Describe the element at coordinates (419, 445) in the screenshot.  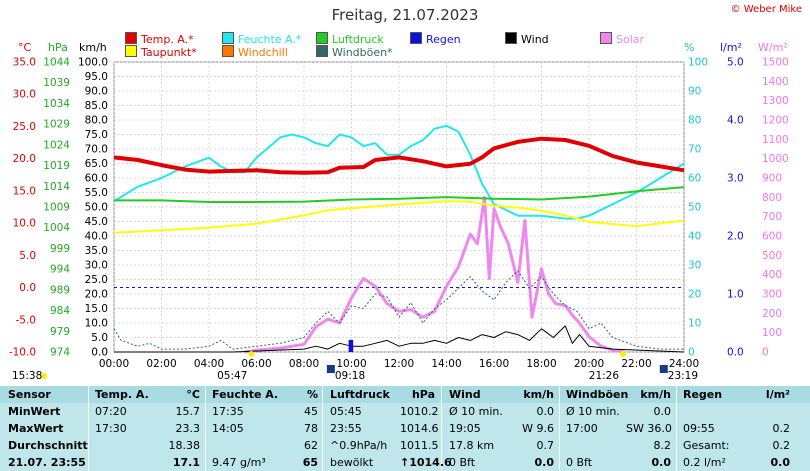
I see `stats-cell: 1011.5` at that location.